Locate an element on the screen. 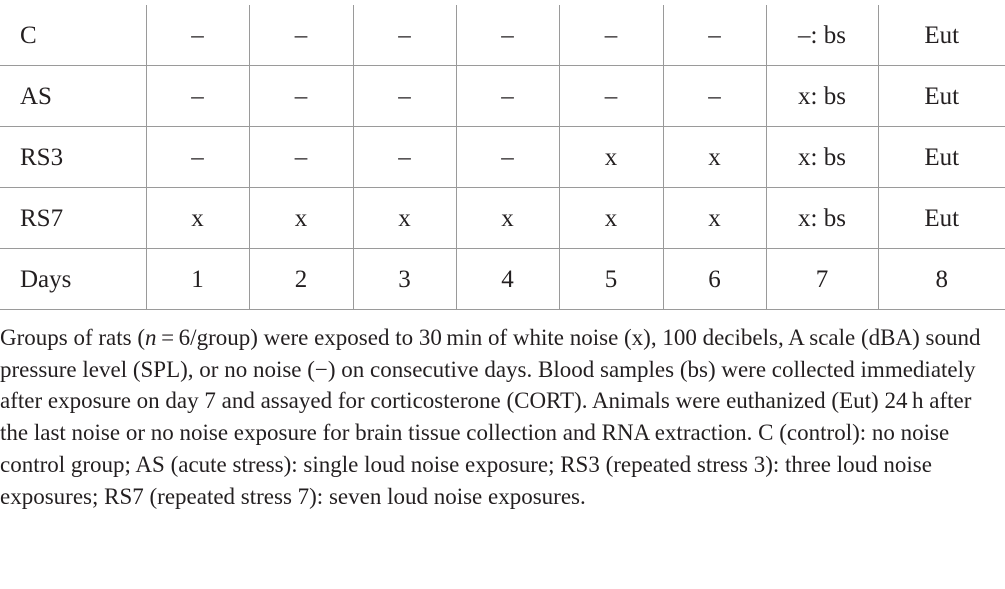 Image resolution: width=1005 pixels, height=589 pixels. row-label: Days is located at coordinates (73, 279).